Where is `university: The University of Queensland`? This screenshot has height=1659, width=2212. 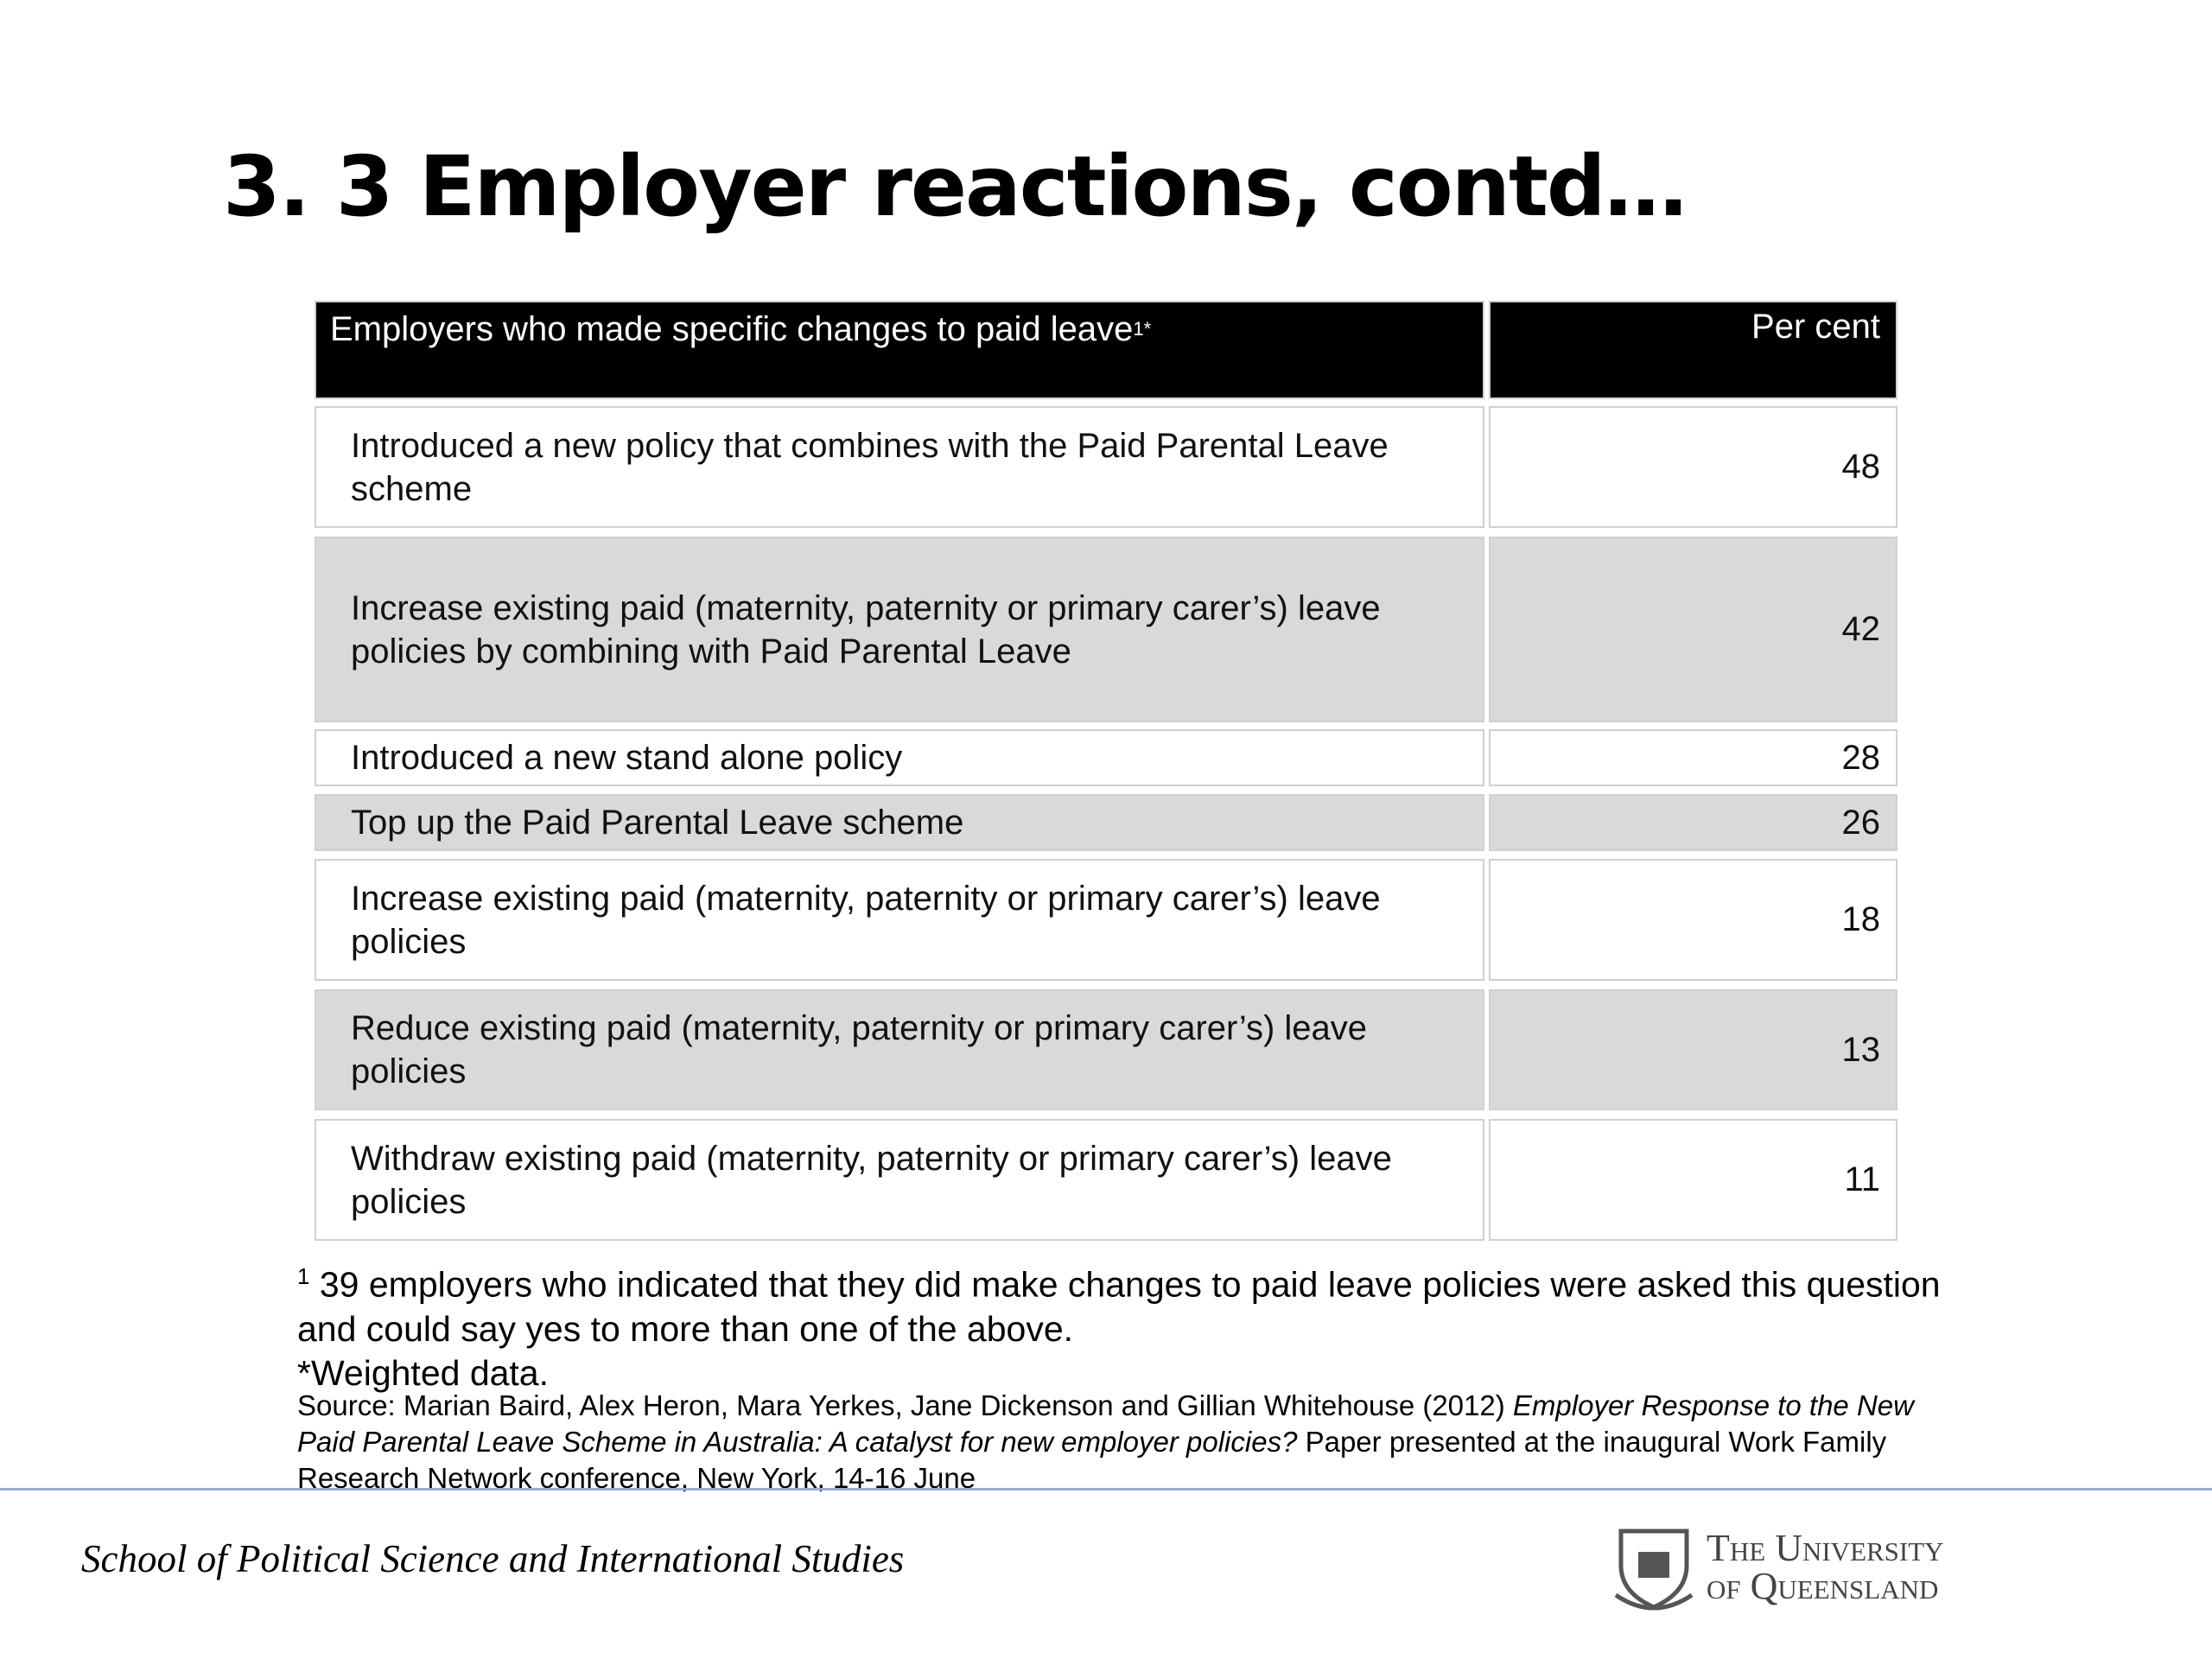 university: The University of Queensland is located at coordinates (1825, 1567).